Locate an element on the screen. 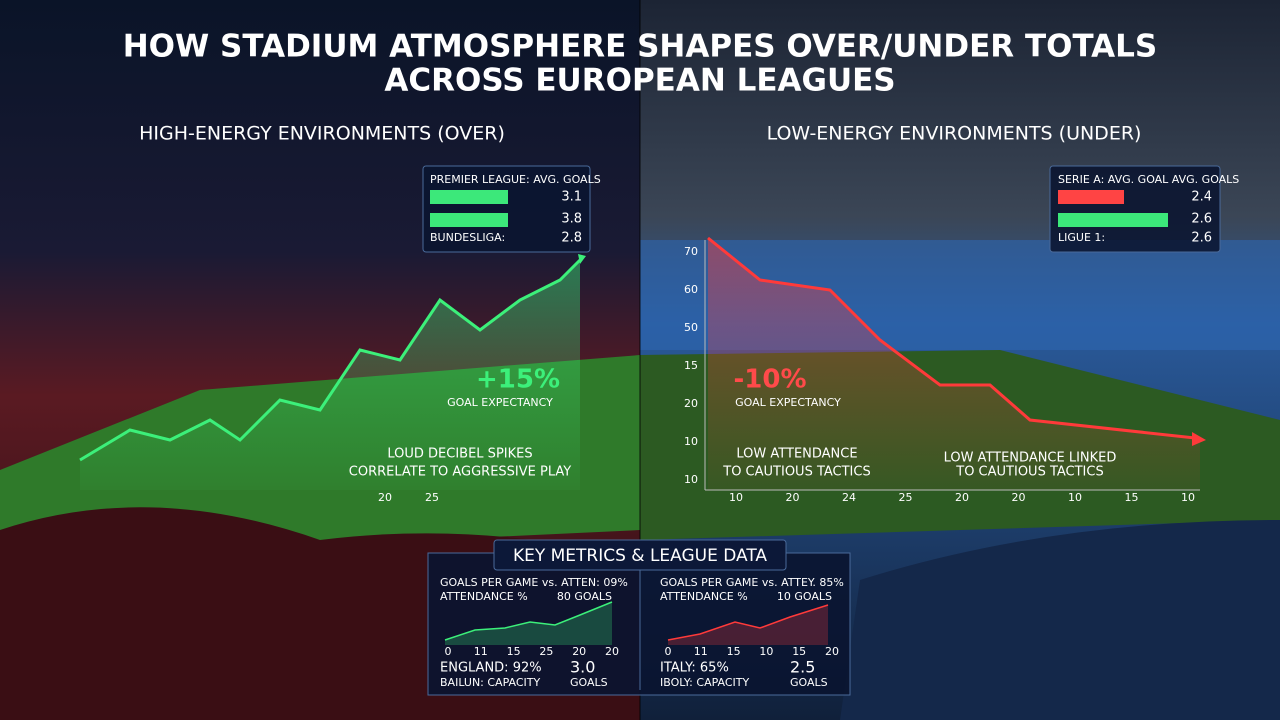 This screenshot has width=1280, height=720. legend-title: PREMIER LEAGUE: AVG. GOALS is located at coordinates (515, 179).